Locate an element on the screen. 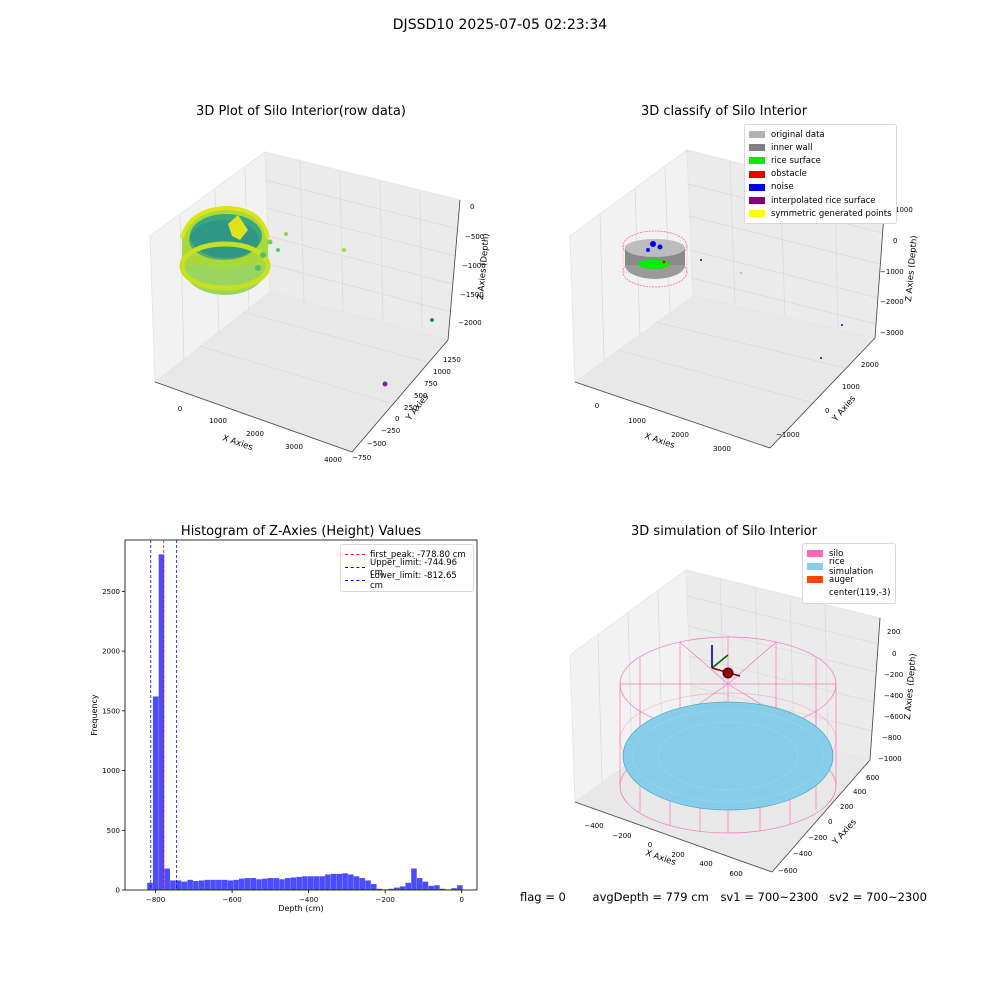 This screenshot has height=1000, width=1000. x-tick-label: −800 is located at coordinates (155, 900).